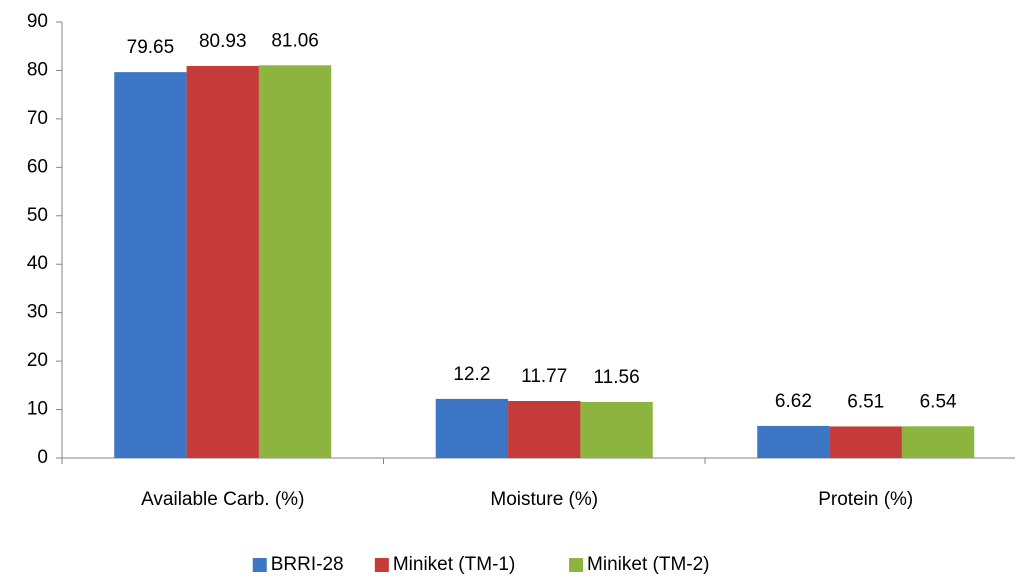  Describe the element at coordinates (454, 564) in the screenshot. I see `legend-label: Miniket (TM-1)` at that location.